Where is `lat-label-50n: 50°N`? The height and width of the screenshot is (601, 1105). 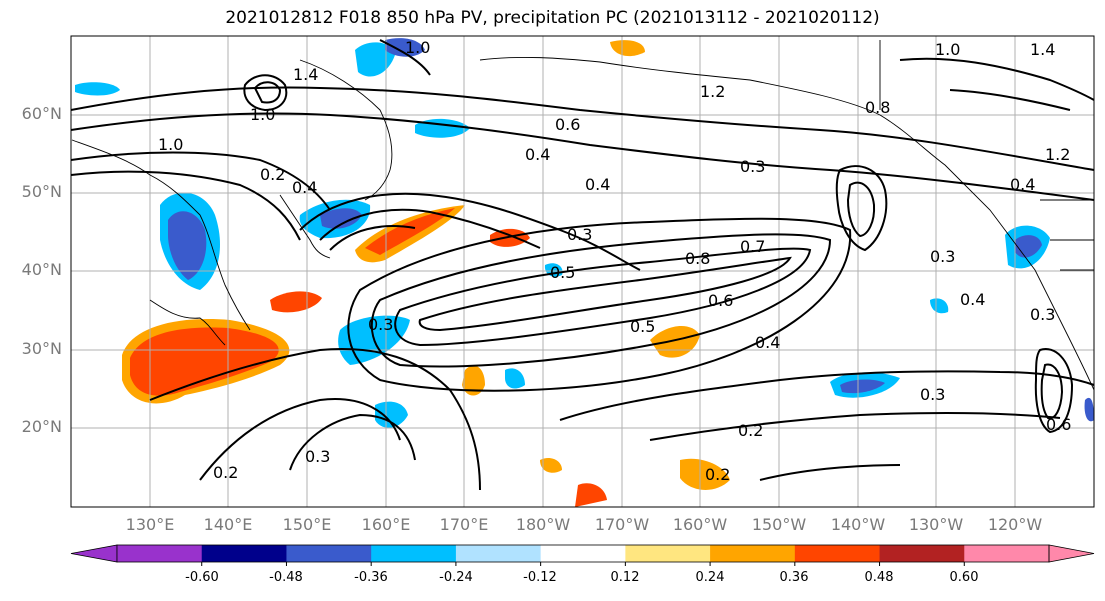 lat-label-50n: 50°N is located at coordinates (41, 191).